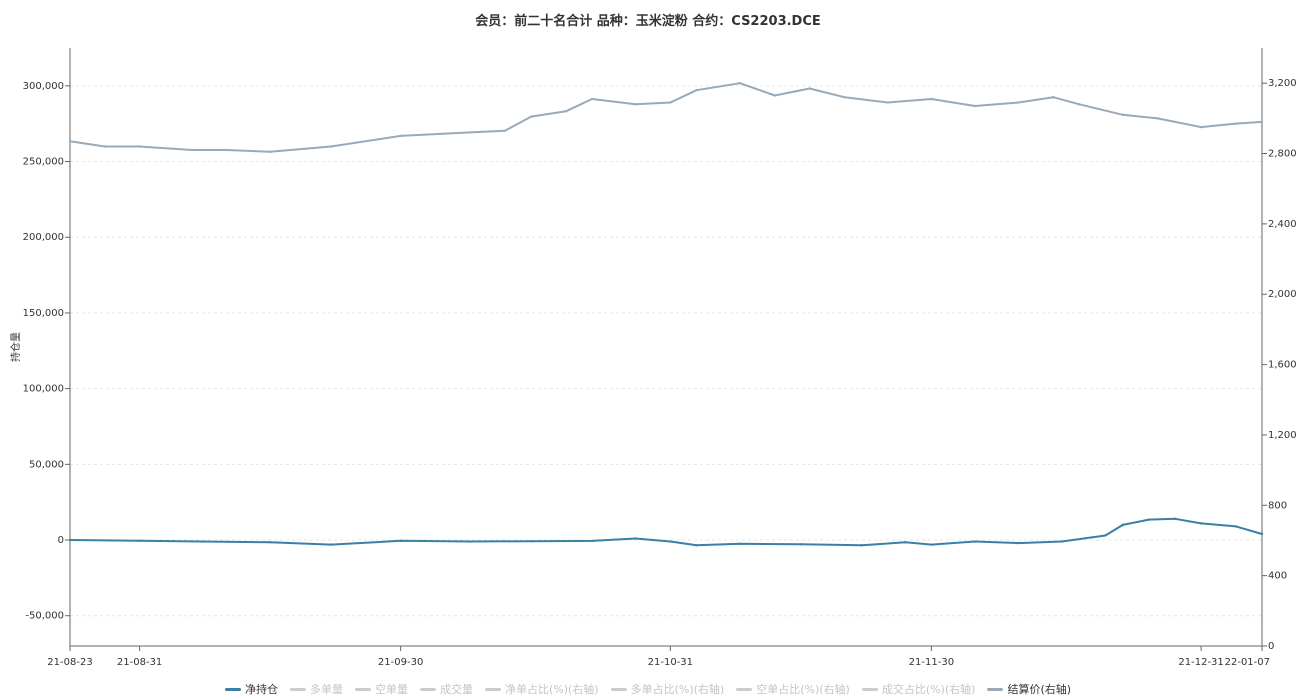 Image resolution: width=1296 pixels, height=700 pixels. I want to click on legend-item: 净持仓, so click(251, 689).